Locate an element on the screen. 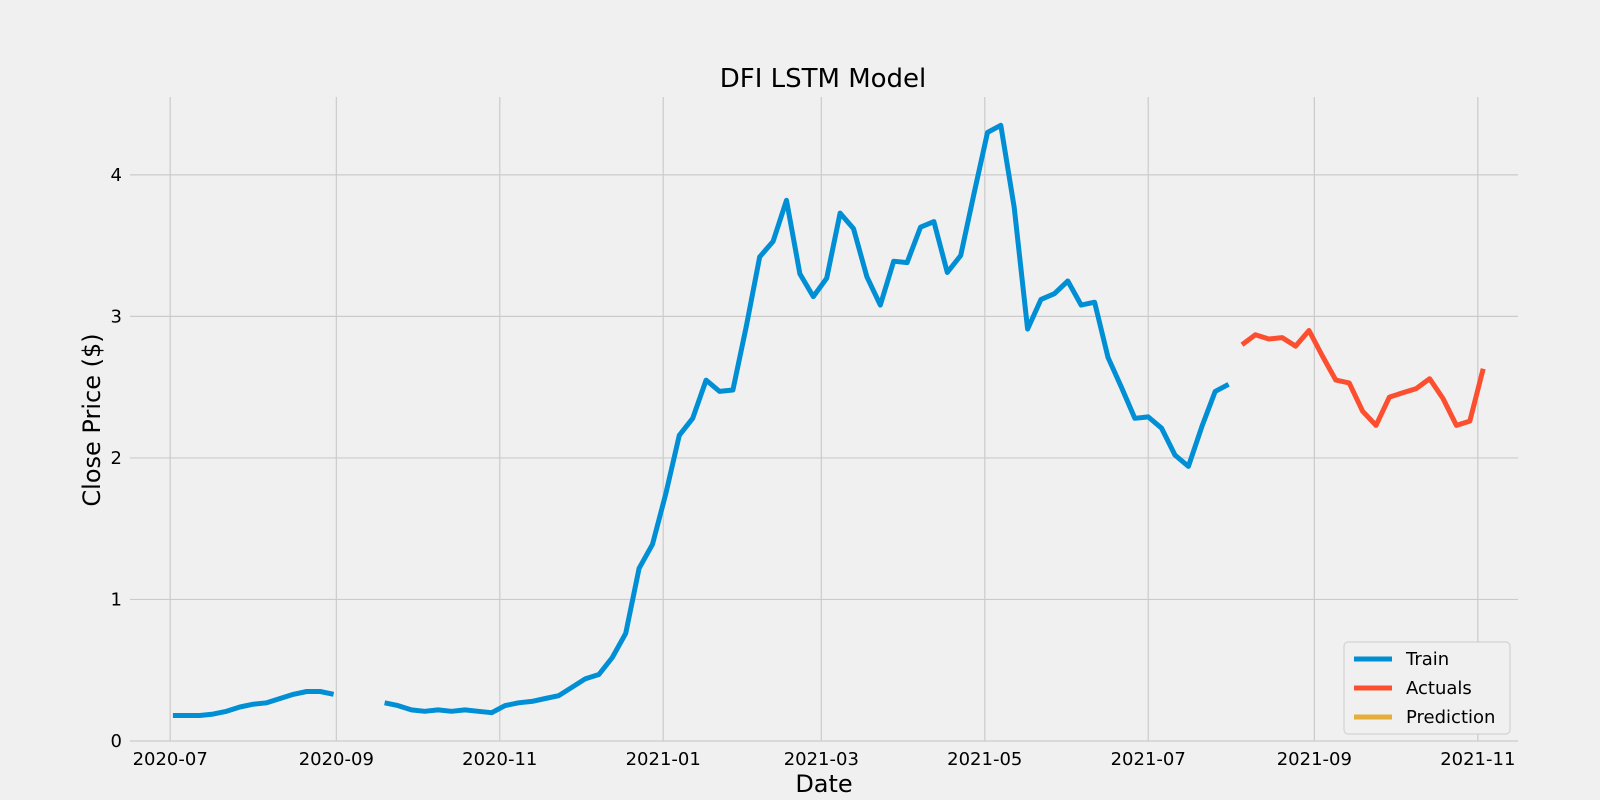  y-tick-label: 3 is located at coordinates (116, 316).